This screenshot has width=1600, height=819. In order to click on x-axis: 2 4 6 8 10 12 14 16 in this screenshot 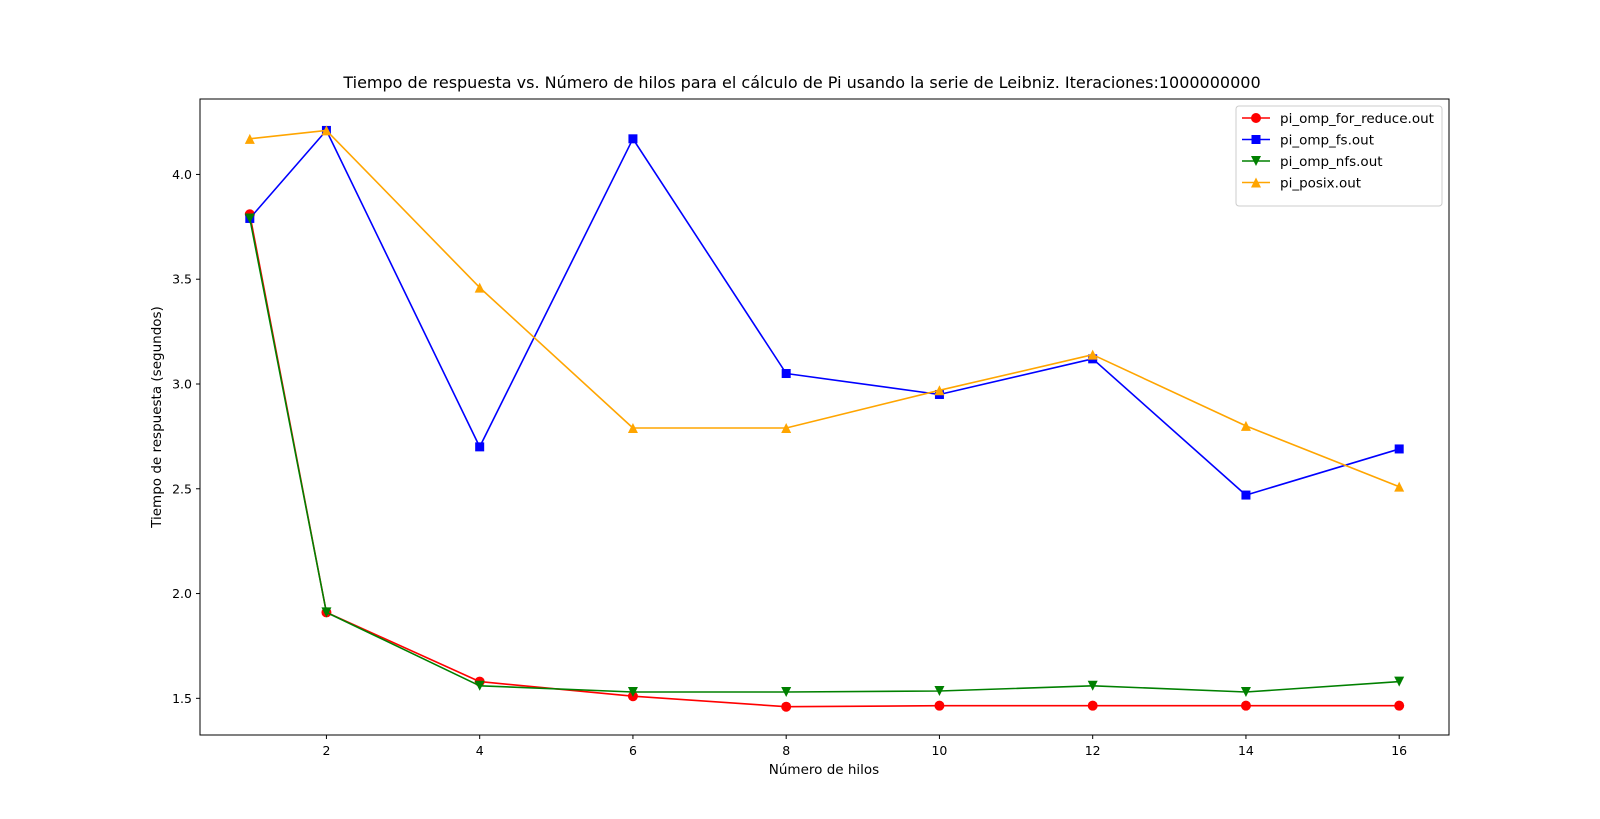, I will do `click(864, 746)`.